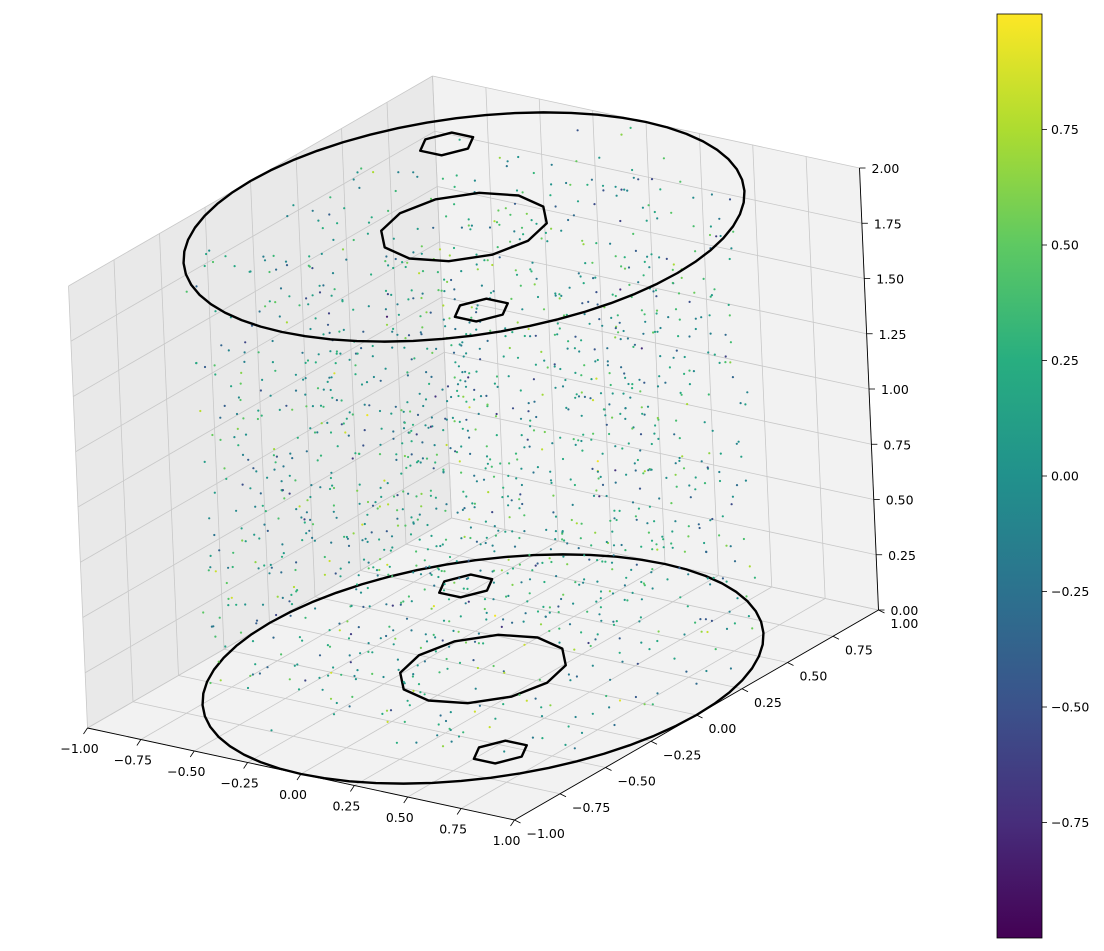 The image size is (1104, 951). I want to click on colorbar-tick-label: 0.00, so click(1065, 476).